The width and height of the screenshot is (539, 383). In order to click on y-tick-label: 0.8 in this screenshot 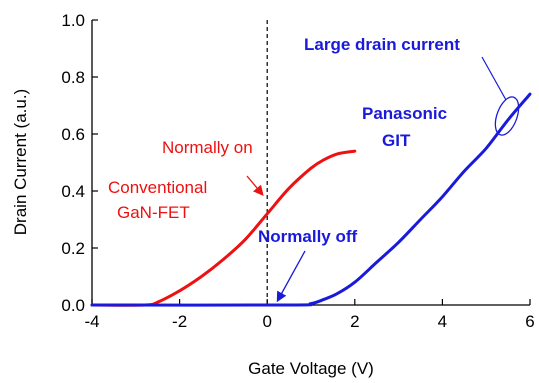, I will do `click(73, 77)`.